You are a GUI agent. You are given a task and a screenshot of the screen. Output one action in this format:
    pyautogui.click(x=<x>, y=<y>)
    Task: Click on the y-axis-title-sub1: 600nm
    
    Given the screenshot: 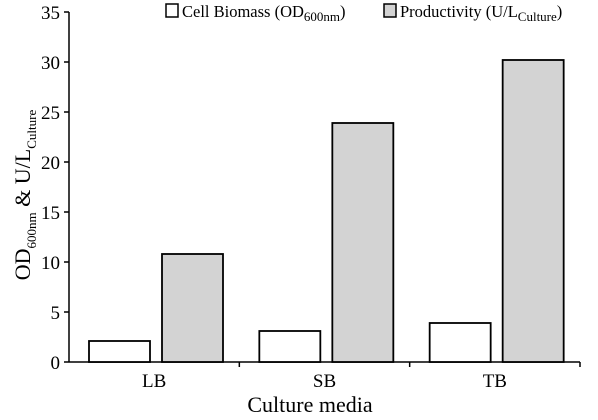 What is the action you would take?
    pyautogui.click(x=31, y=230)
    